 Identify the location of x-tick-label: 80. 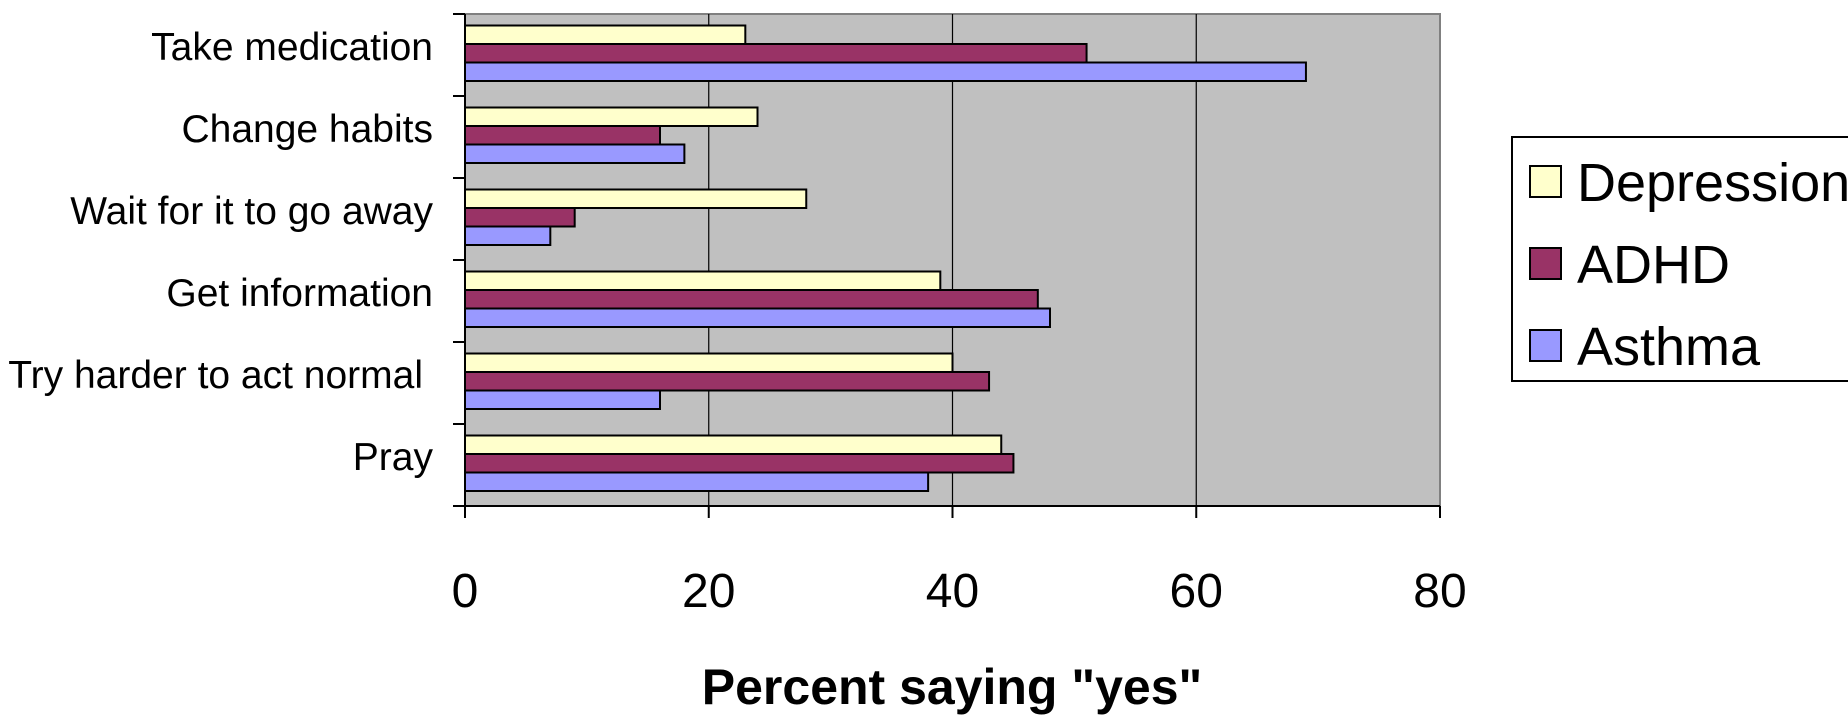
(1439, 591).